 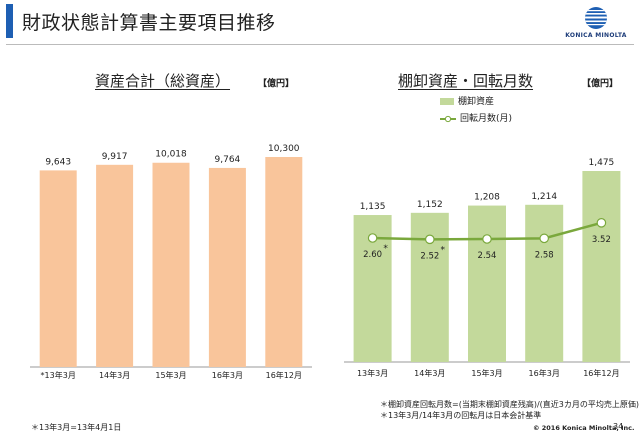 I want to click on left-x-tick-label: 15年3月, so click(x=170, y=375).